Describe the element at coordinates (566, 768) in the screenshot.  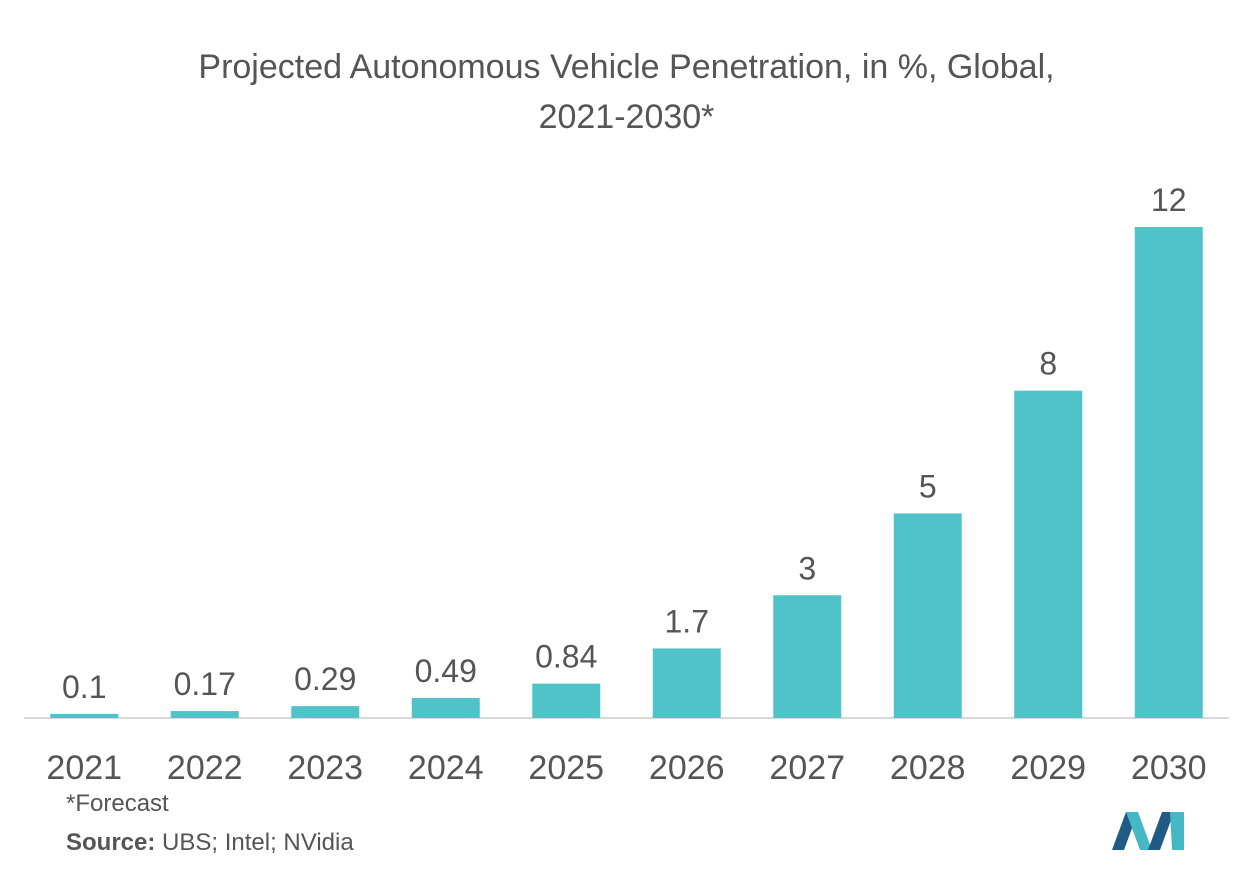
I see `x-tick-label-2025: 2025` at that location.